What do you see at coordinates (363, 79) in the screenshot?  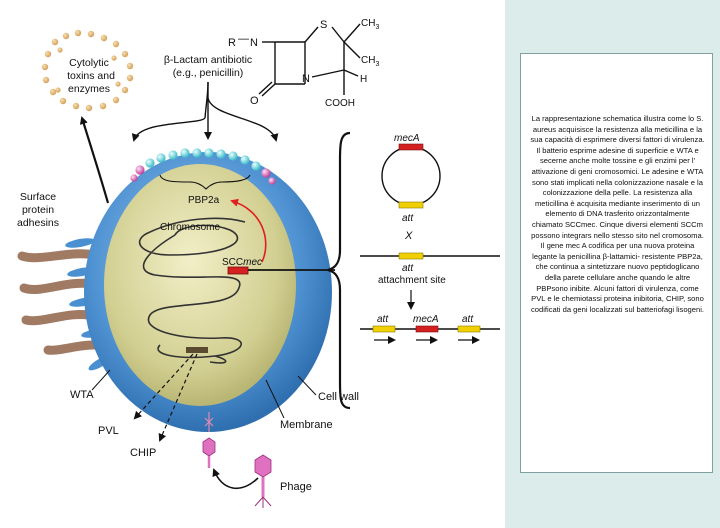 I see `penicillin-h: H` at bounding box center [363, 79].